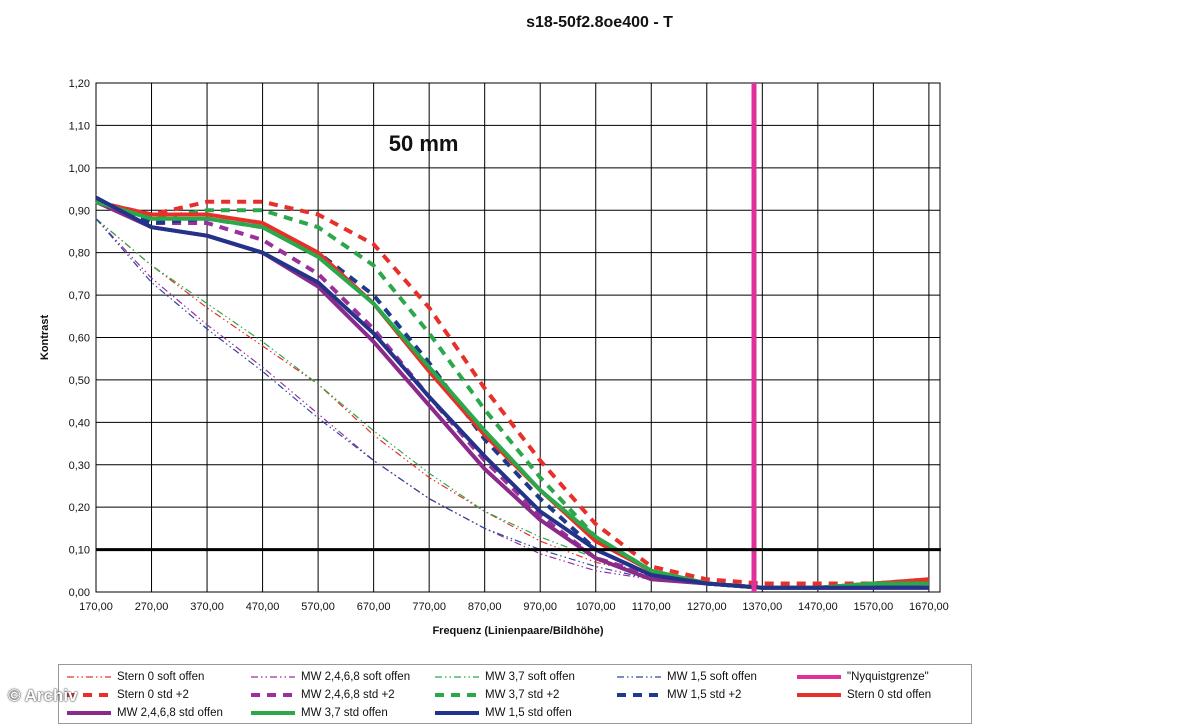 Image resolution: width=1199 pixels, height=724 pixels. Describe the element at coordinates (79, 211) in the screenshot. I see `y-tick-label: 0,90` at that location.